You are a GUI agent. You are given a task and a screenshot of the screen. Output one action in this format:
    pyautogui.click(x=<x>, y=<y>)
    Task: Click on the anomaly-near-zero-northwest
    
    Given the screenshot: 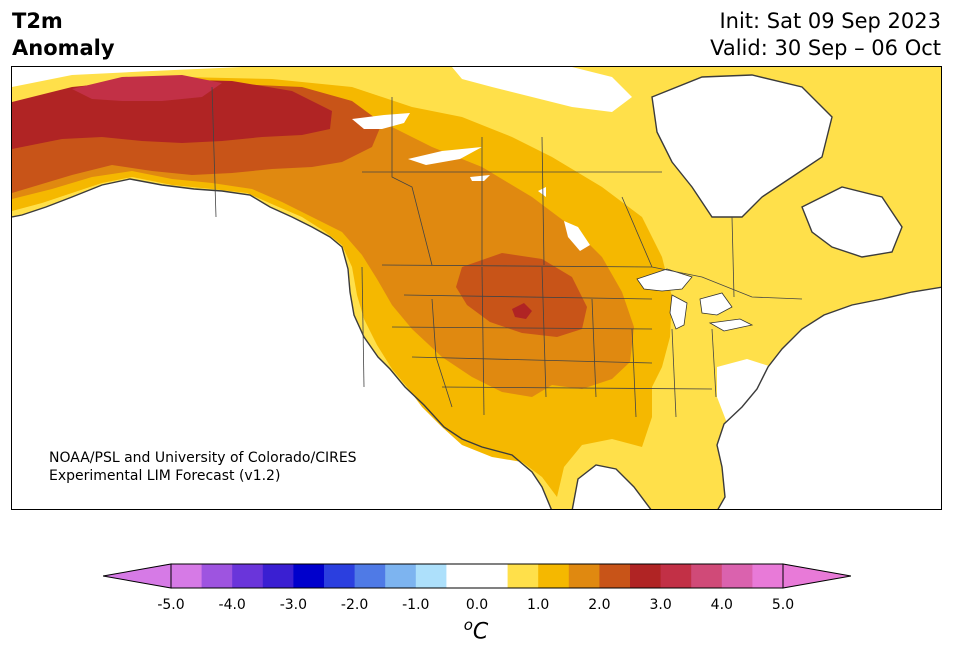 What is the action you would take?
    pyautogui.click(x=542, y=89)
    